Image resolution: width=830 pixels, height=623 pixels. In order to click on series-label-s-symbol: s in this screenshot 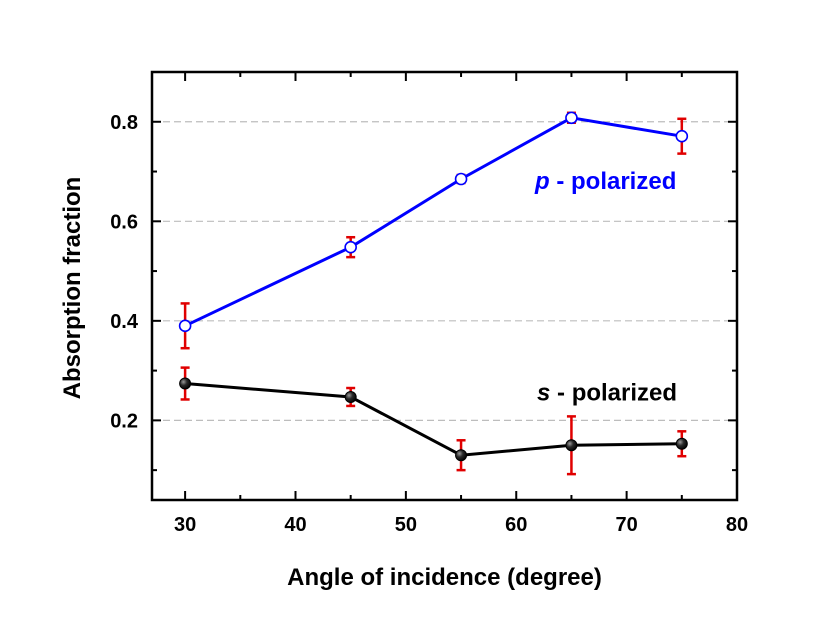, I will do `click(543, 392)`.